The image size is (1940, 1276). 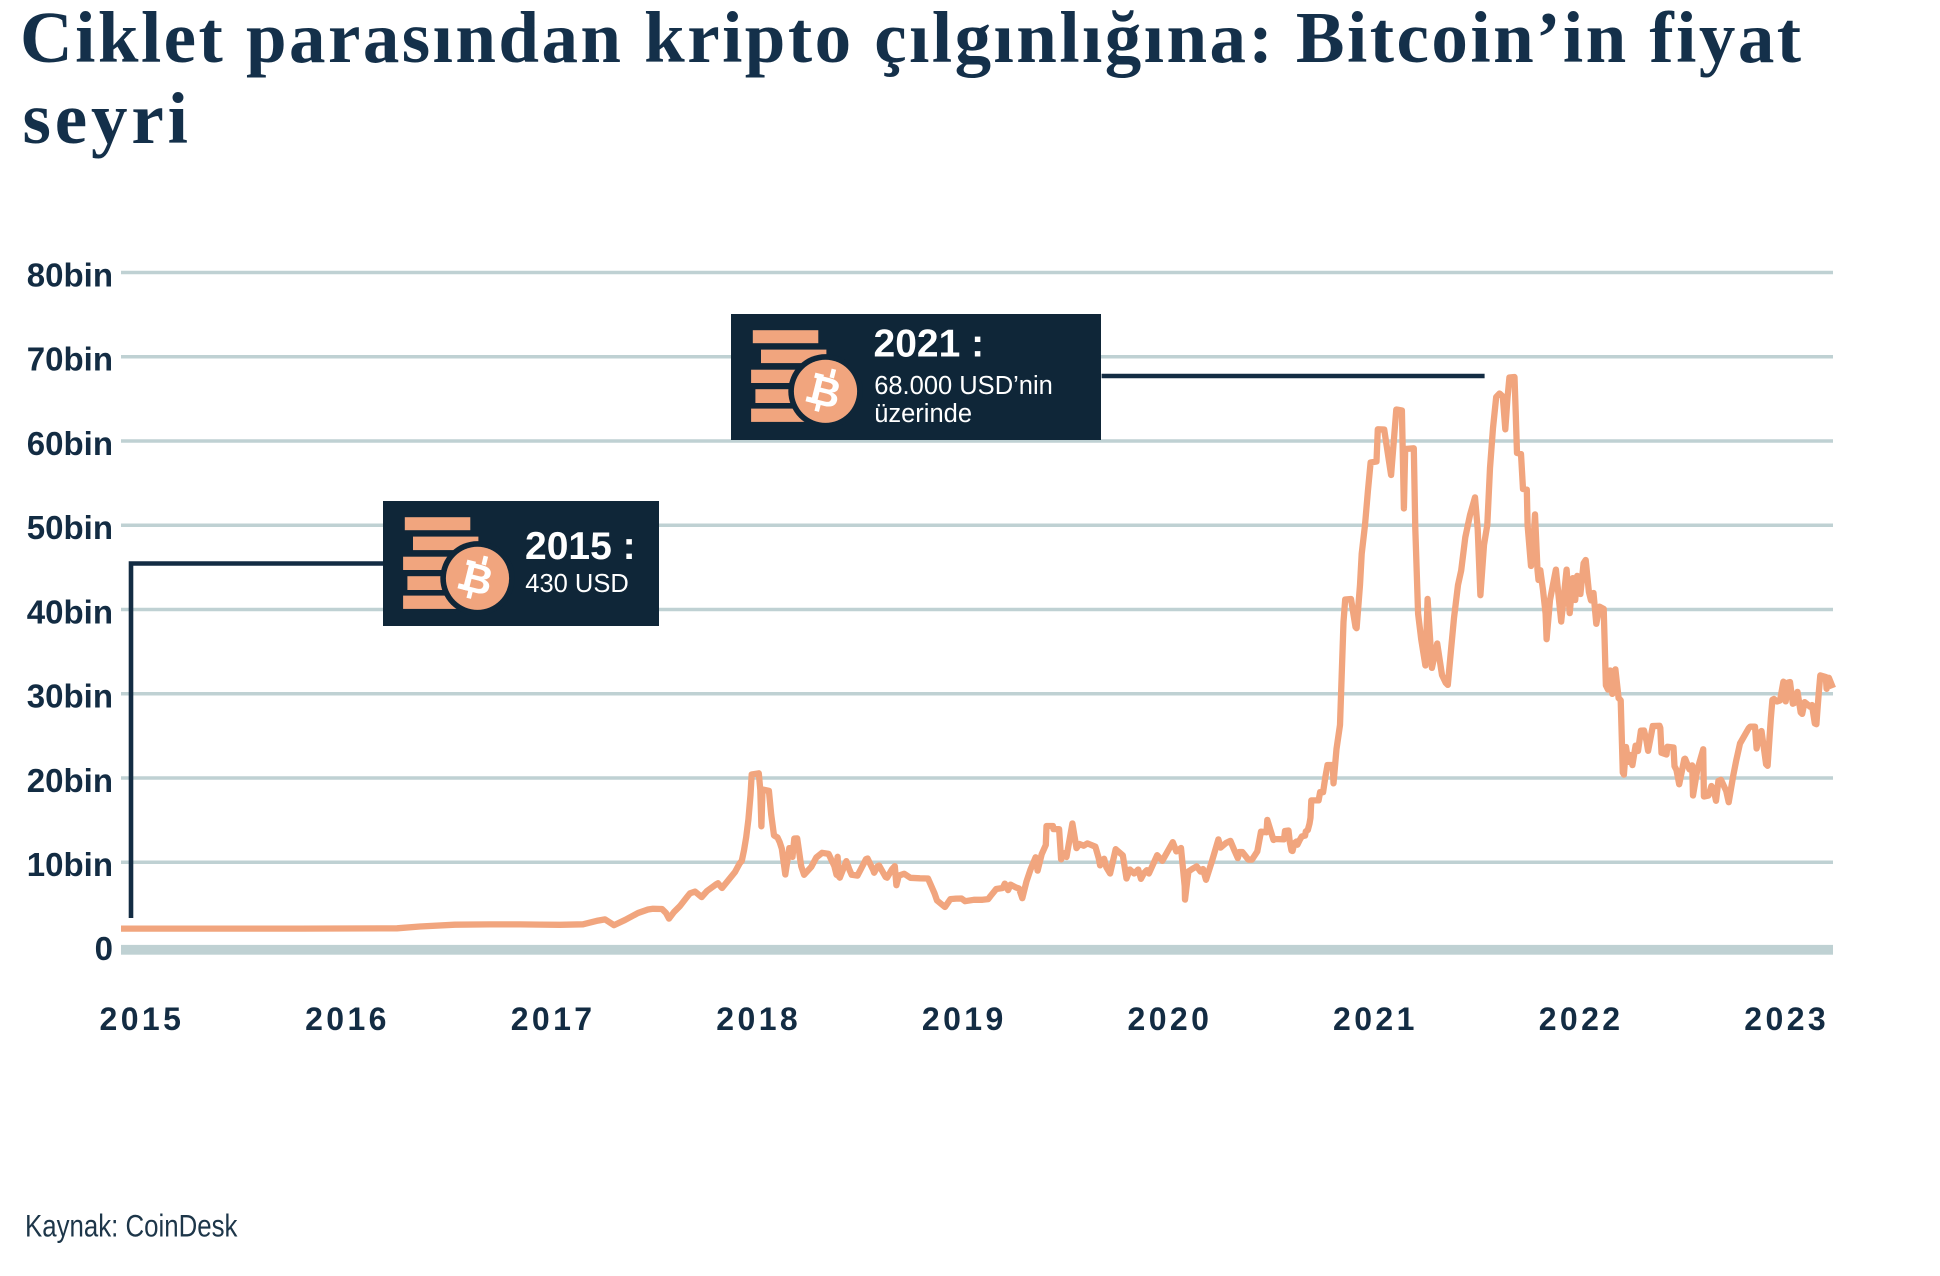 What do you see at coordinates (70, 864) in the screenshot?
I see `svg-text: 10bin` at bounding box center [70, 864].